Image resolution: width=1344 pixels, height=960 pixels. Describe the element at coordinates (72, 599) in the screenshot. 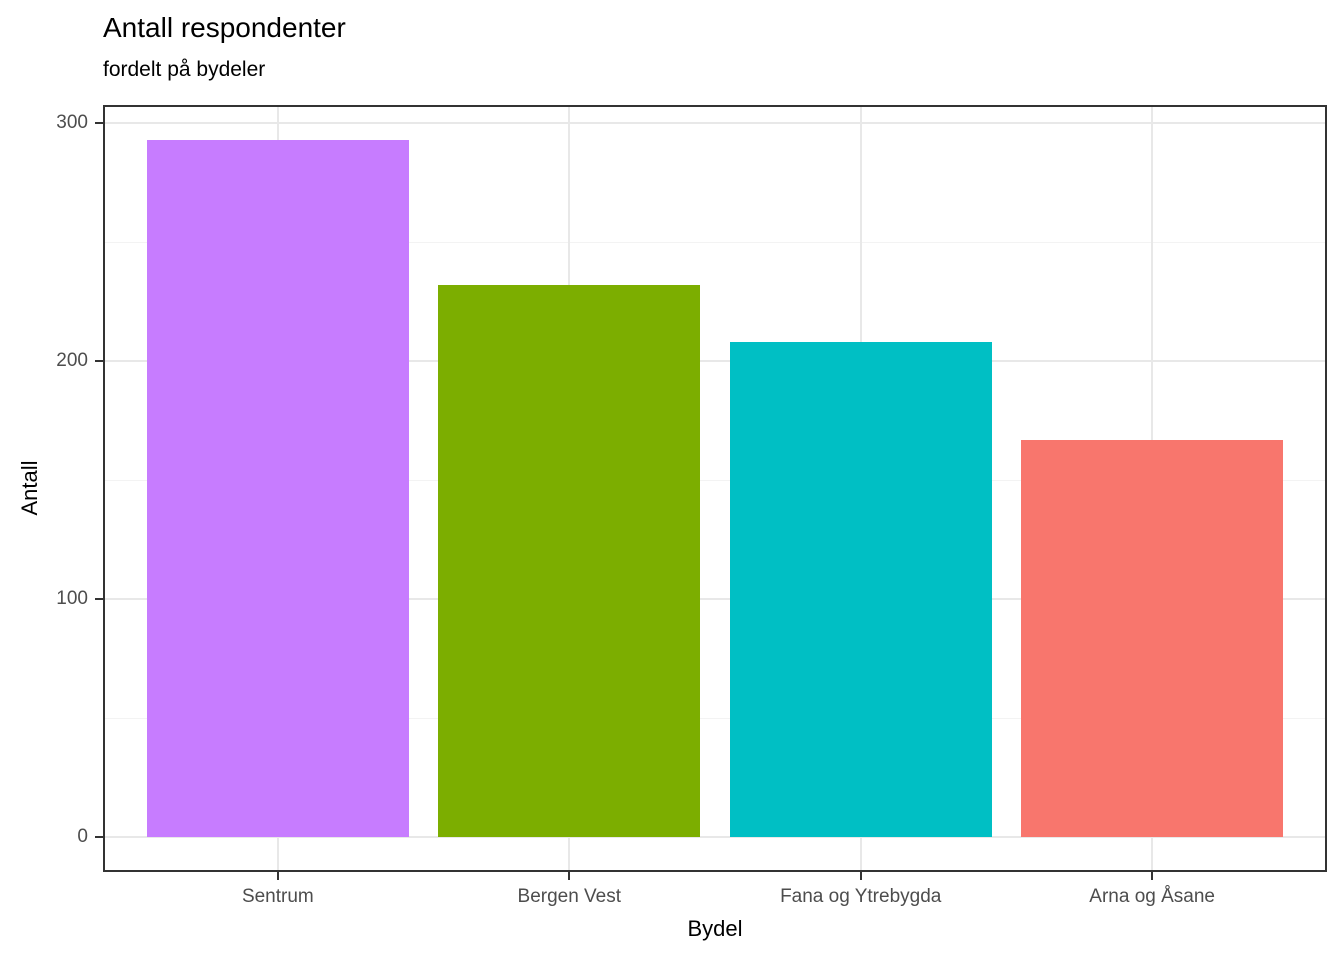

I see `y-tick-label: 100` at that location.